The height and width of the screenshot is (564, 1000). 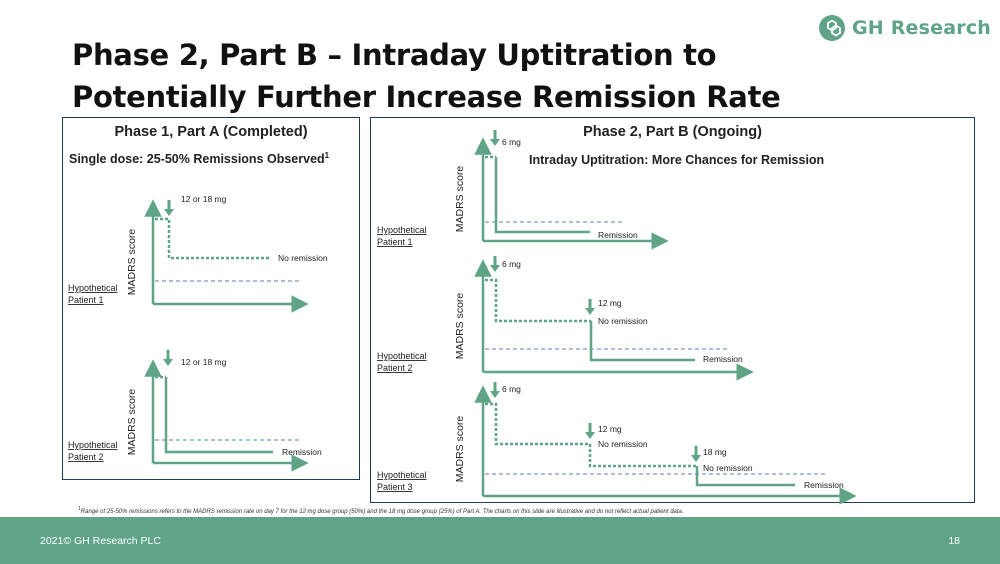 What do you see at coordinates (500, 540) in the screenshot?
I see `footer-bar: 2021© GH Research PLC 18` at bounding box center [500, 540].